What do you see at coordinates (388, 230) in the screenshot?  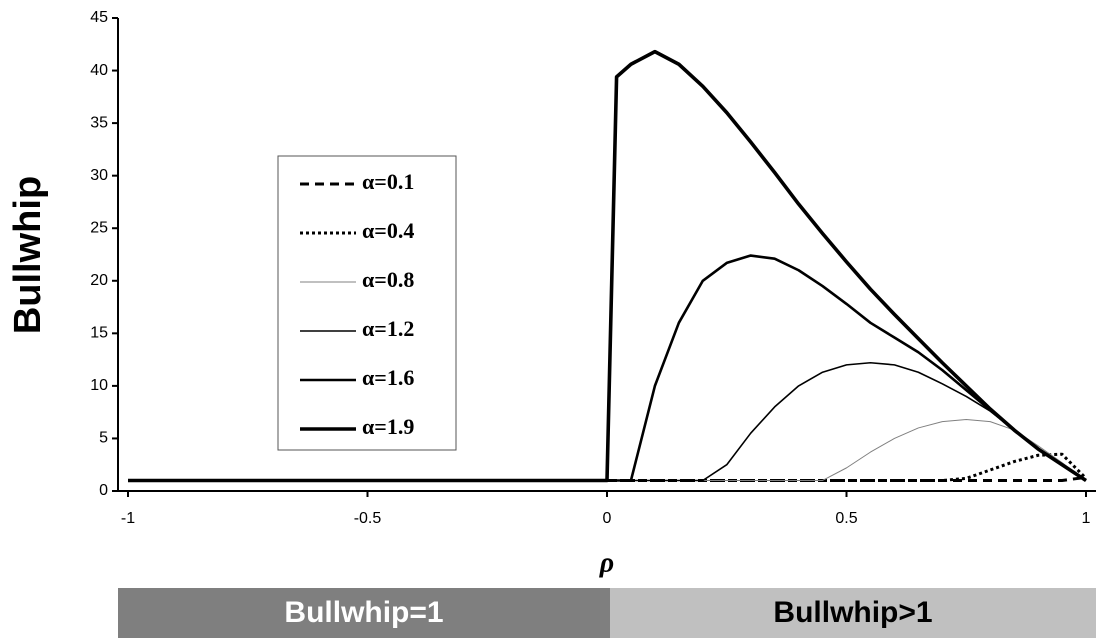 I see `legend-label: α=0.4` at bounding box center [388, 230].